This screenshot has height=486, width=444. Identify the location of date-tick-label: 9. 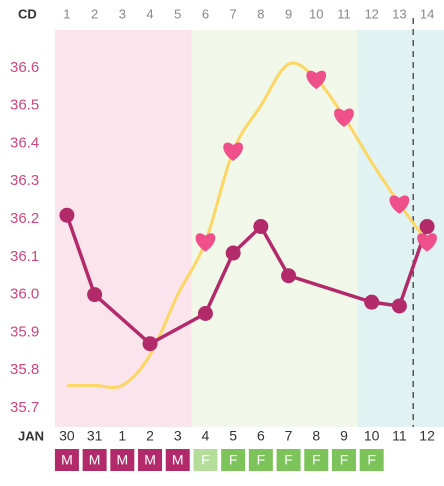
(344, 436).